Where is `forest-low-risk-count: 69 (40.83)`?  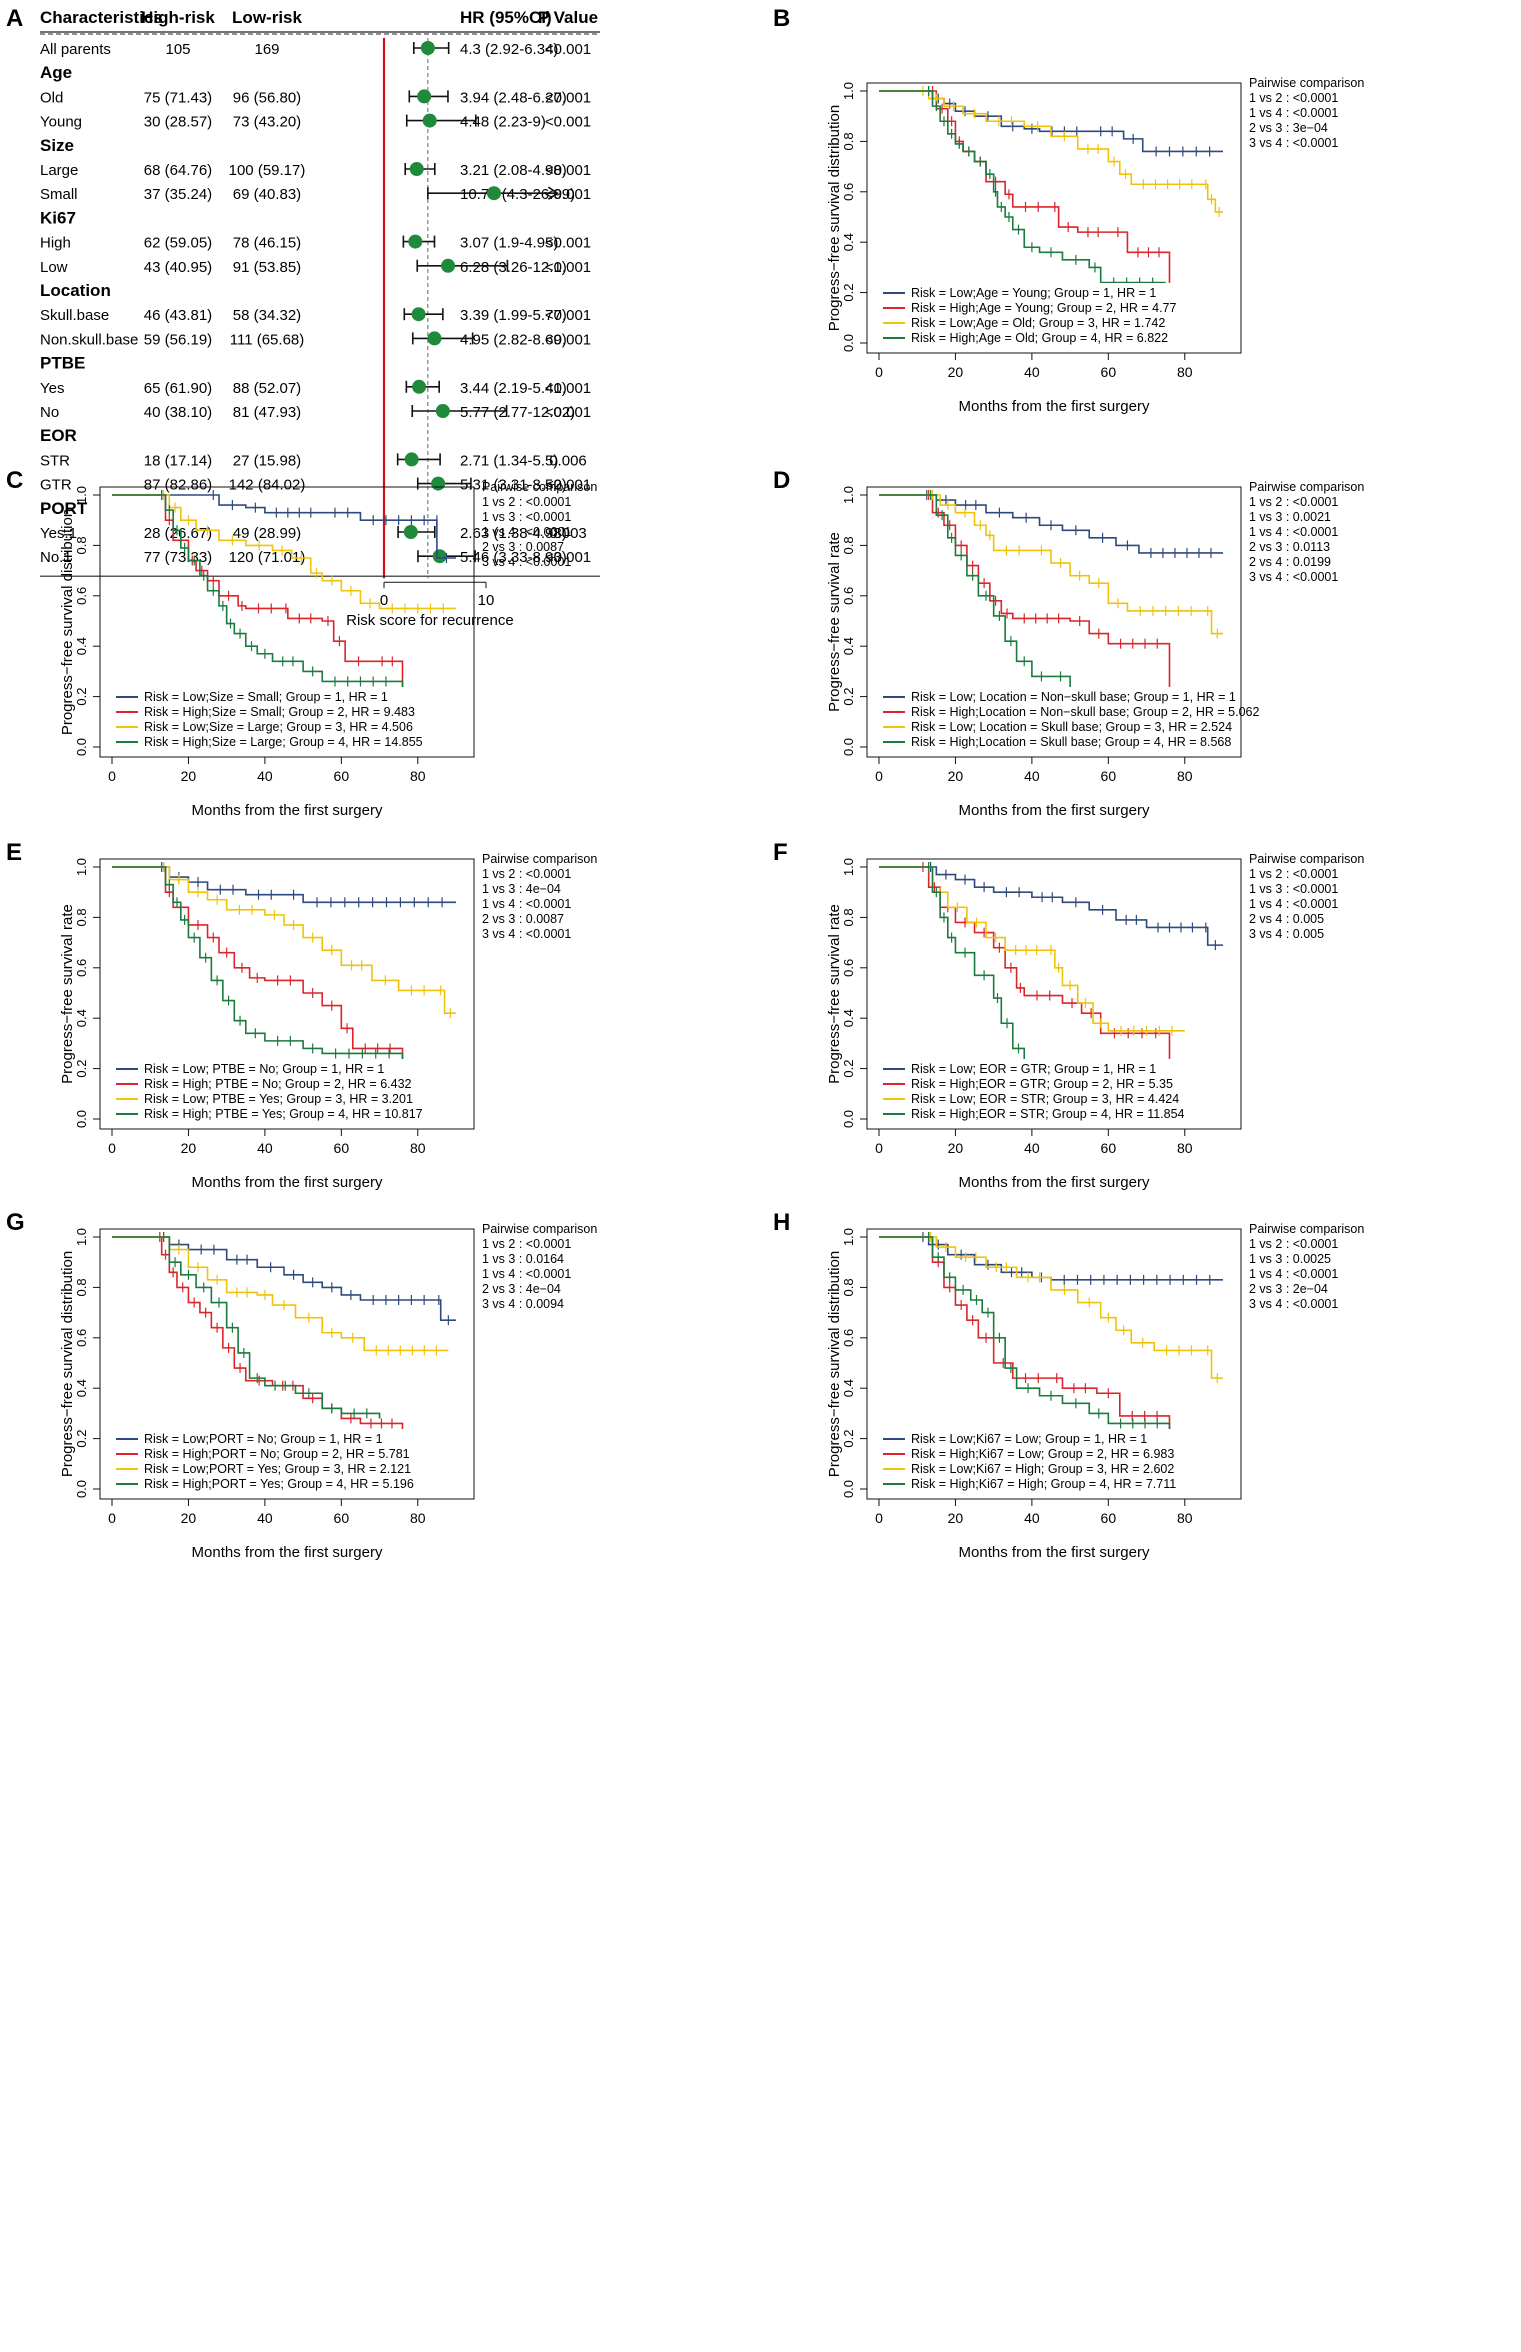 forest-low-risk-count: 69 (40.83) is located at coordinates (267, 194).